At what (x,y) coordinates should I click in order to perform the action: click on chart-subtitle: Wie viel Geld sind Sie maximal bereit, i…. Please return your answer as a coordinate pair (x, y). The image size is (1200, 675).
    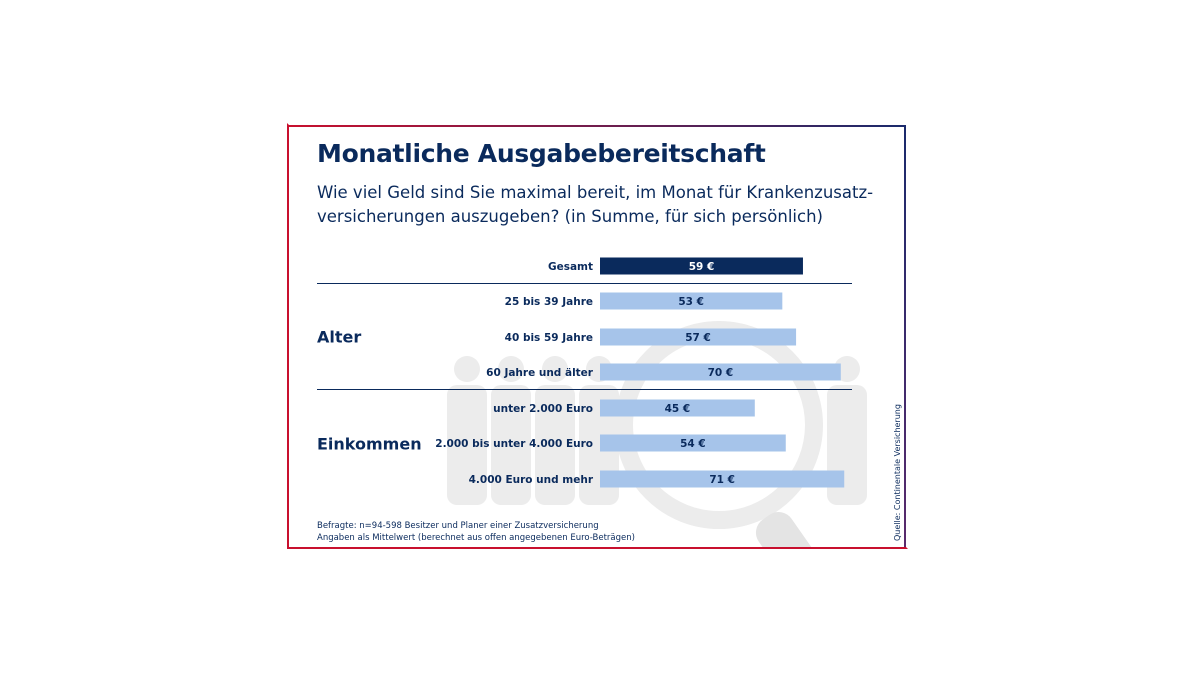
    Looking at the image, I should click on (595, 204).